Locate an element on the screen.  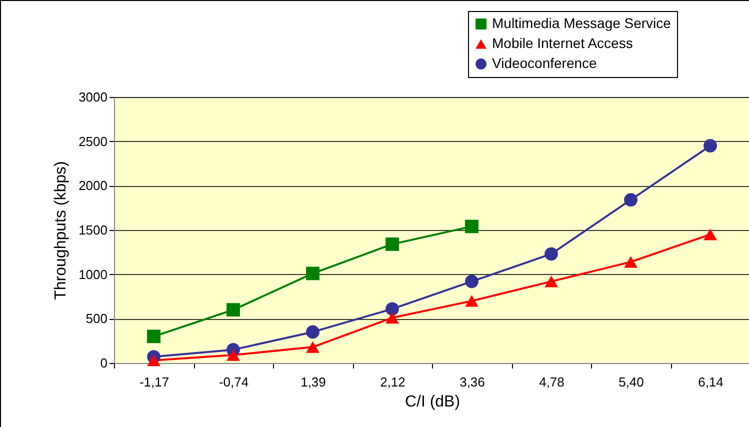
legend-label: Multimedia Message Service is located at coordinates (582, 23).